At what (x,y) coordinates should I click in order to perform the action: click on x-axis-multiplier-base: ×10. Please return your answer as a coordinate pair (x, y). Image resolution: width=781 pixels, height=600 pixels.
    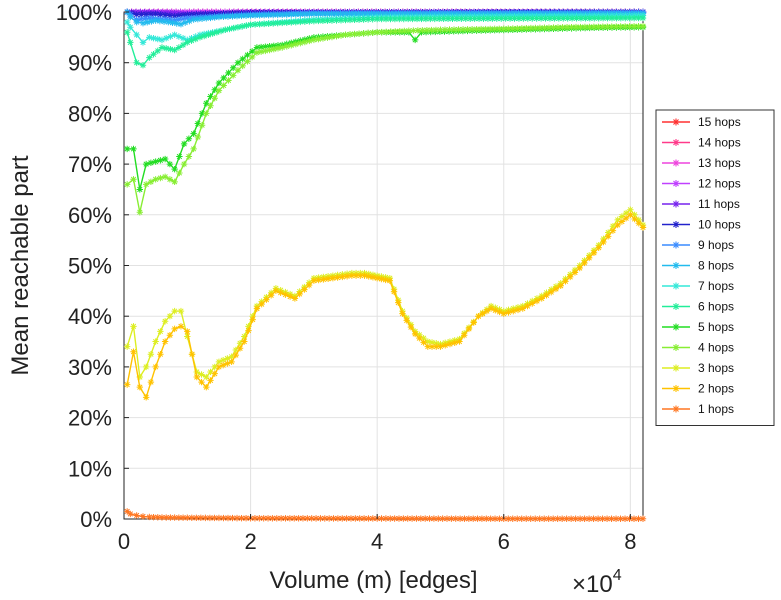
    Looking at the image, I should click on (592, 584).